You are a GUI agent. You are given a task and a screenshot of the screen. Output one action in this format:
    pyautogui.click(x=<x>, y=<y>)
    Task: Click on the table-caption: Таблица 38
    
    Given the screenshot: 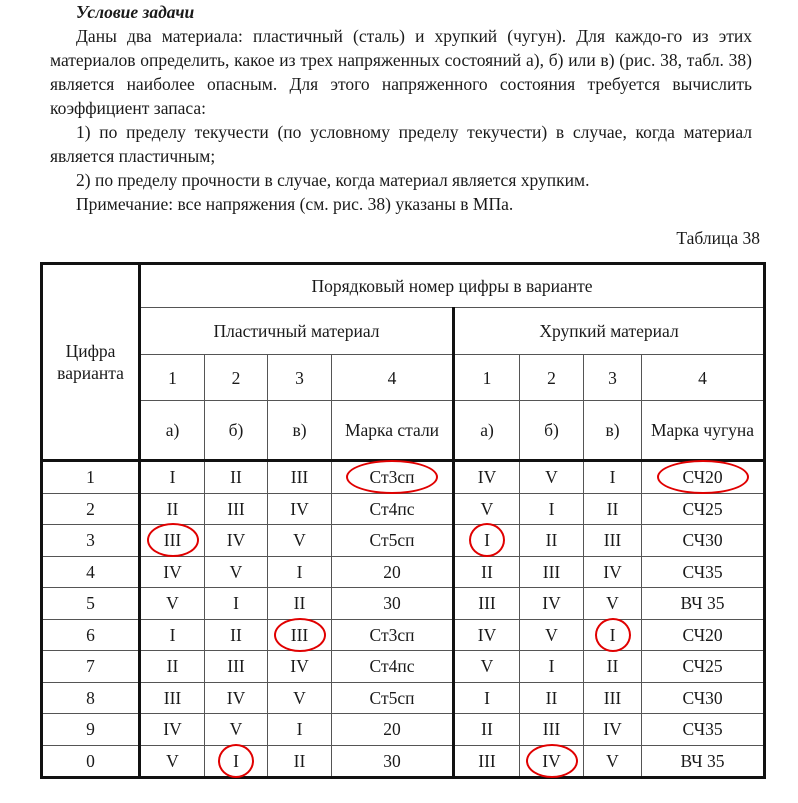 What is the action you would take?
    pyautogui.click(x=718, y=238)
    